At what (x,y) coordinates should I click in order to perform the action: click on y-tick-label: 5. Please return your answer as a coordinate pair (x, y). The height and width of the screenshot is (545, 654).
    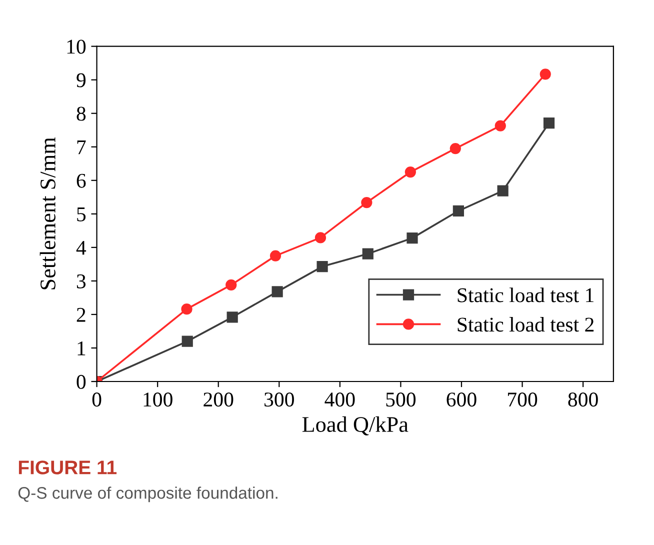
    Looking at the image, I should click on (81, 215).